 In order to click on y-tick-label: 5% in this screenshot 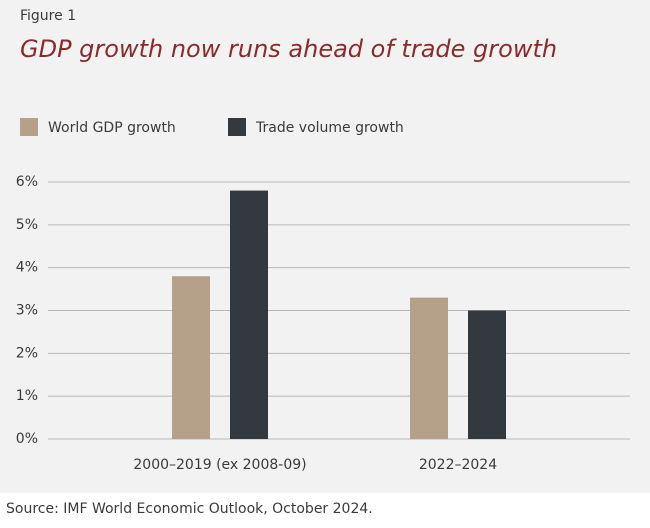, I will do `click(27, 225)`.